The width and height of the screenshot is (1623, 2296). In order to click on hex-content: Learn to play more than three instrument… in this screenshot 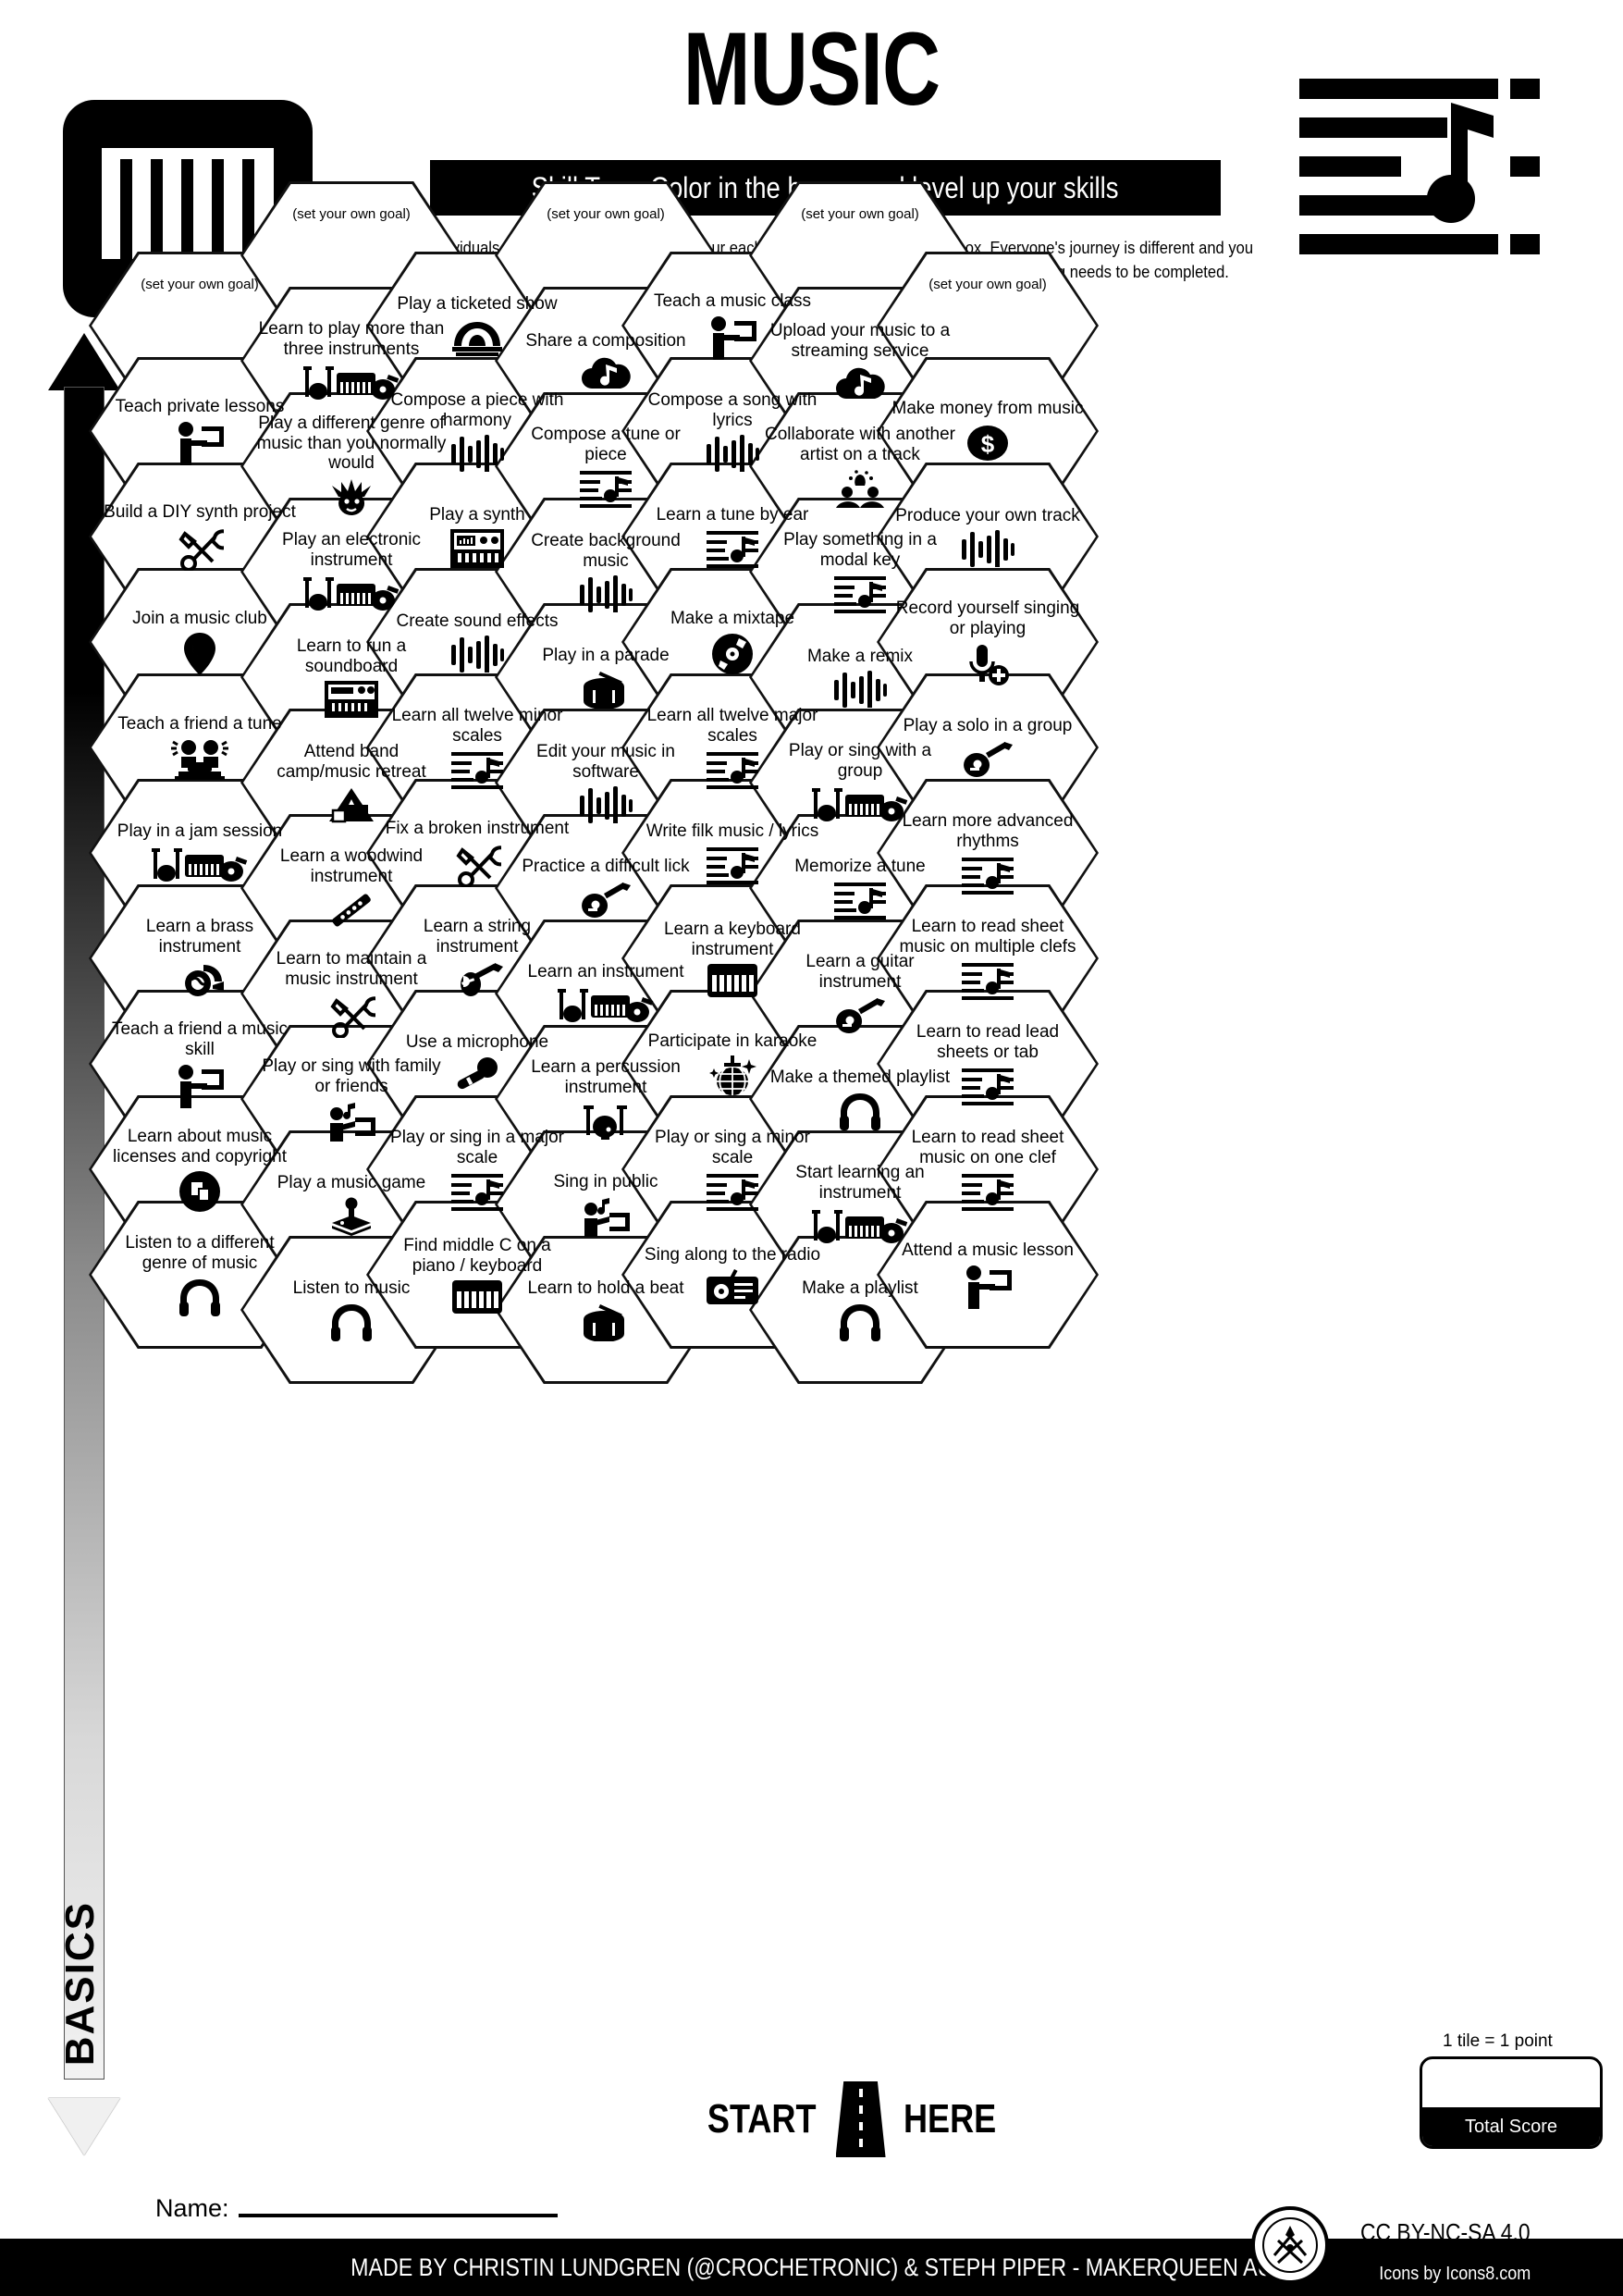, I will do `click(351, 360)`.